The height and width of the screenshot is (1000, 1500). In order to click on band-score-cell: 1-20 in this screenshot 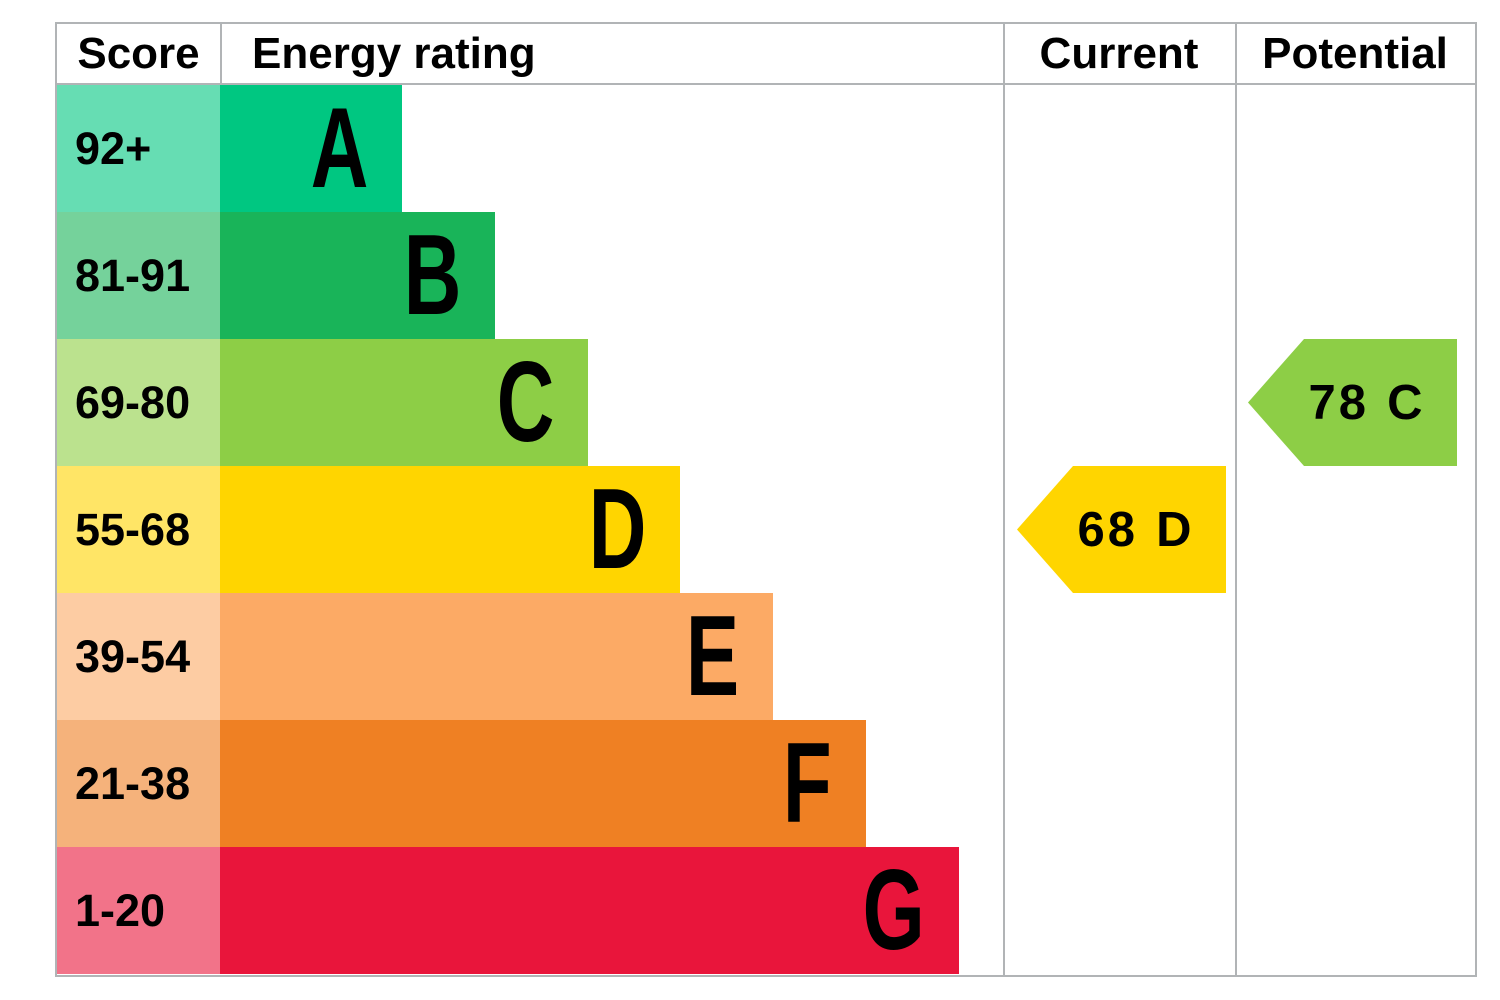, I will do `click(138, 910)`.